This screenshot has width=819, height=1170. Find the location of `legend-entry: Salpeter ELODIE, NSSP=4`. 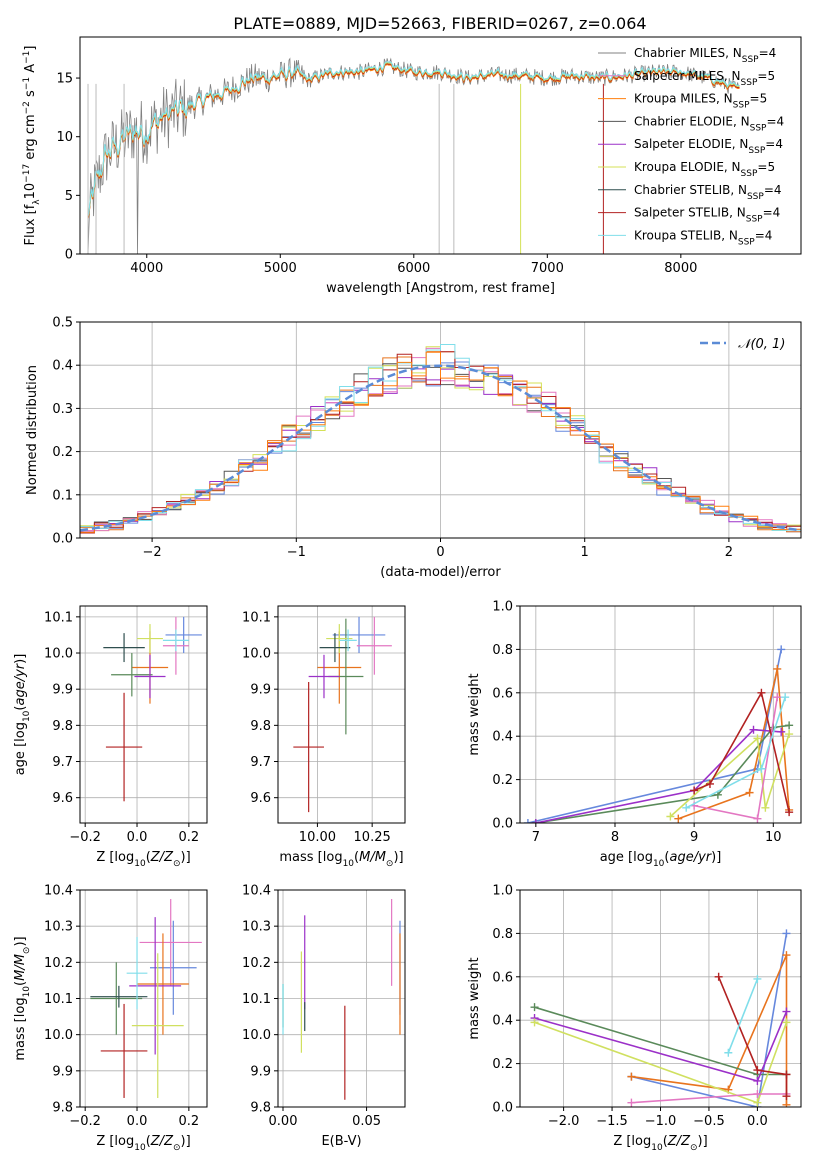

legend-entry: Salpeter ELODIE, NSSP=4 is located at coordinates (708, 146).